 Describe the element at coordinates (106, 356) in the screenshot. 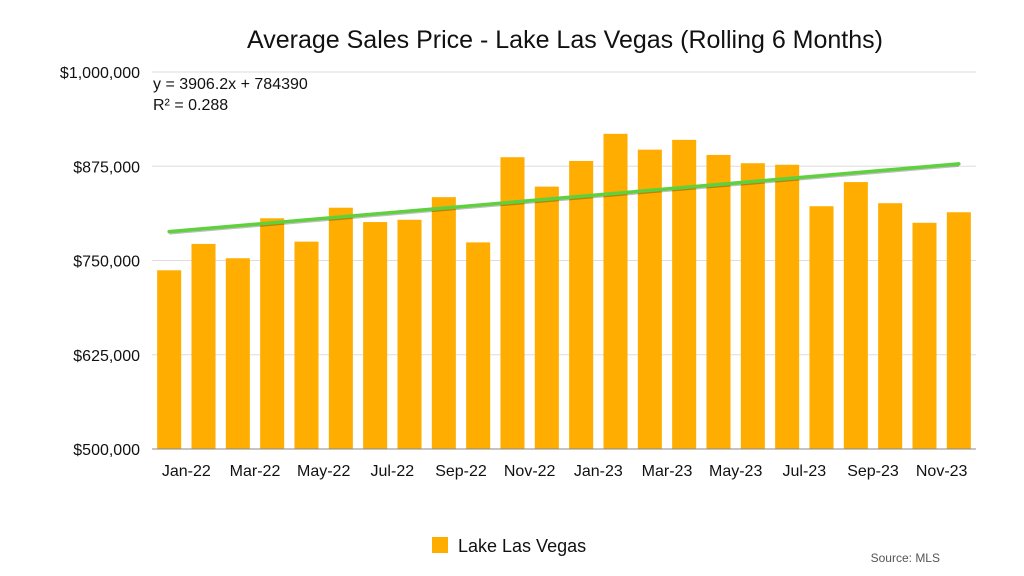

I see `y-tick-label: $625,000` at that location.